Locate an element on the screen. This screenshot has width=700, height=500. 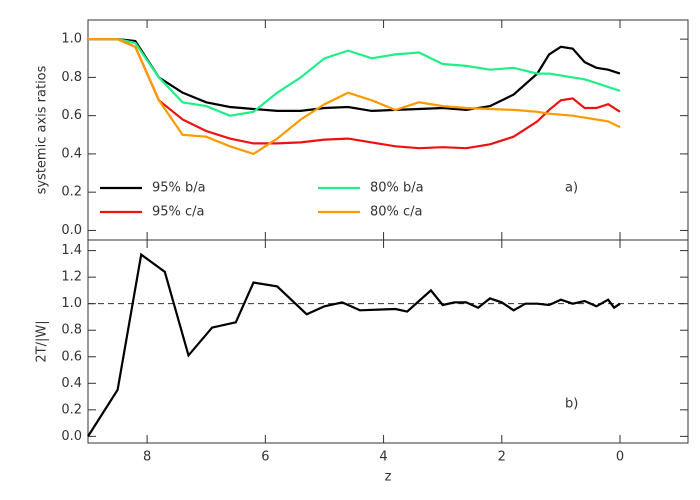
x-axis-label: z is located at coordinates (388, 477).